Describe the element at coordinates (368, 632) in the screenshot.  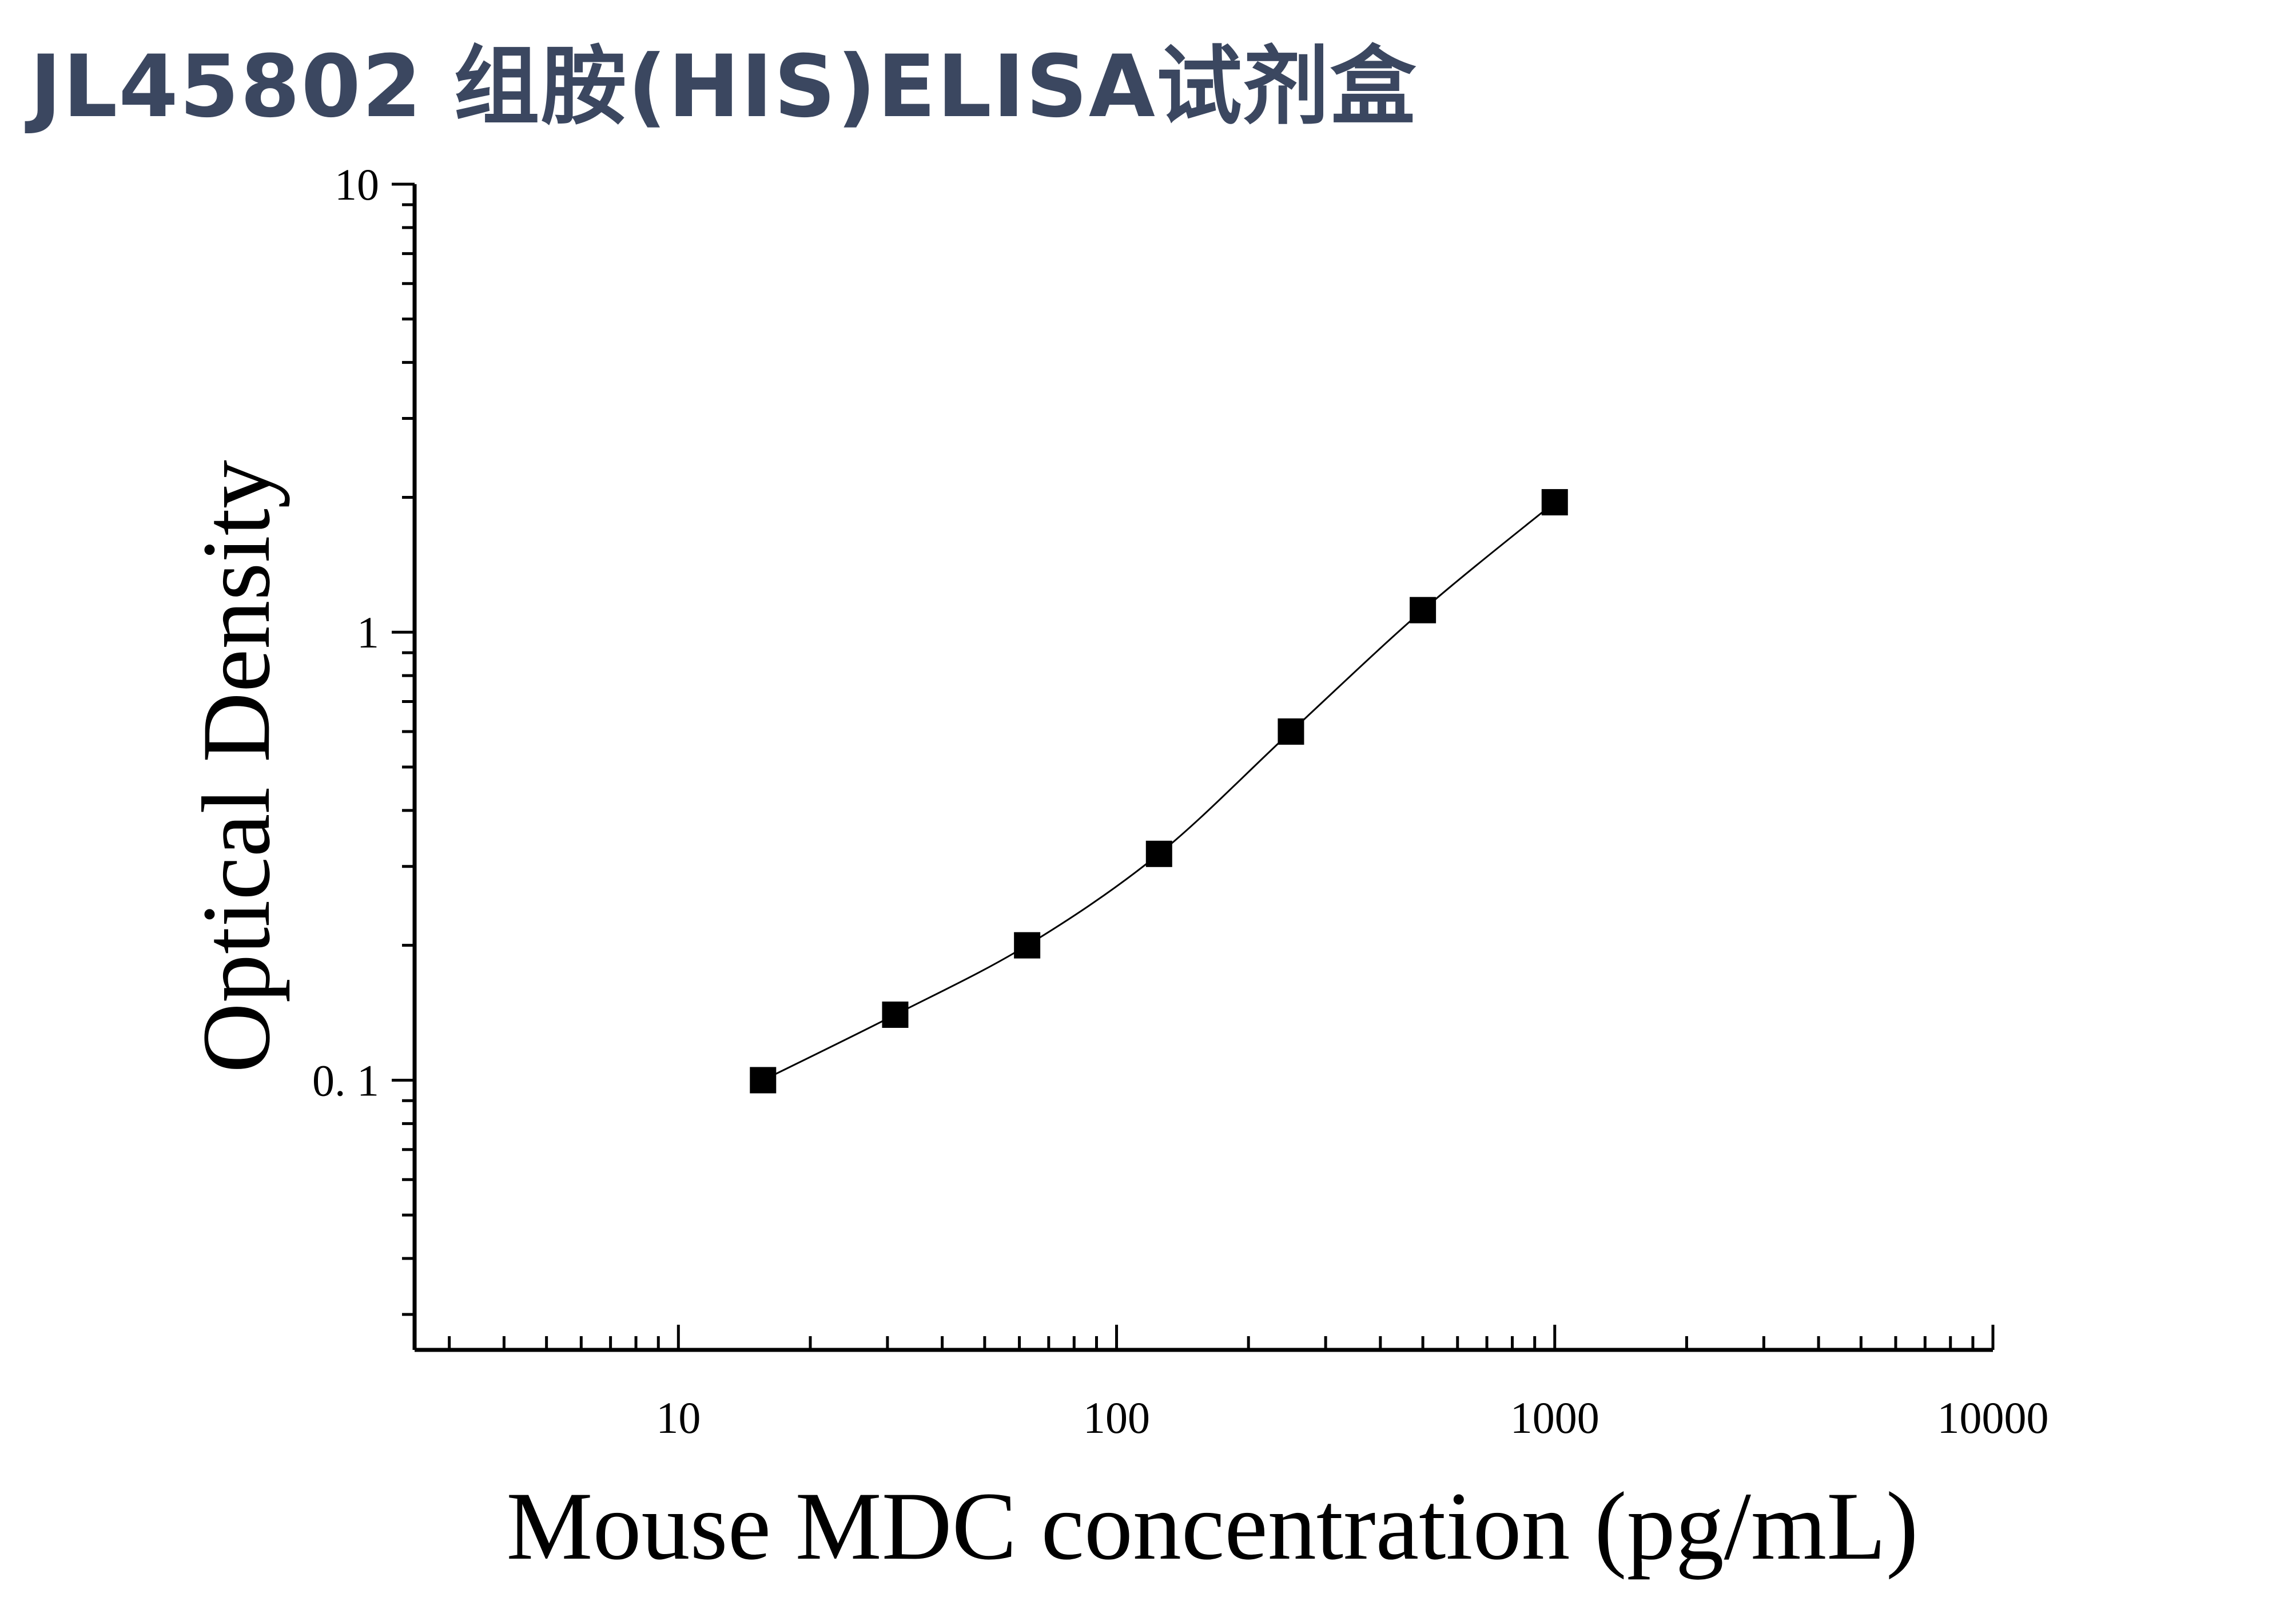
I see `y-tick-label: 1` at that location.